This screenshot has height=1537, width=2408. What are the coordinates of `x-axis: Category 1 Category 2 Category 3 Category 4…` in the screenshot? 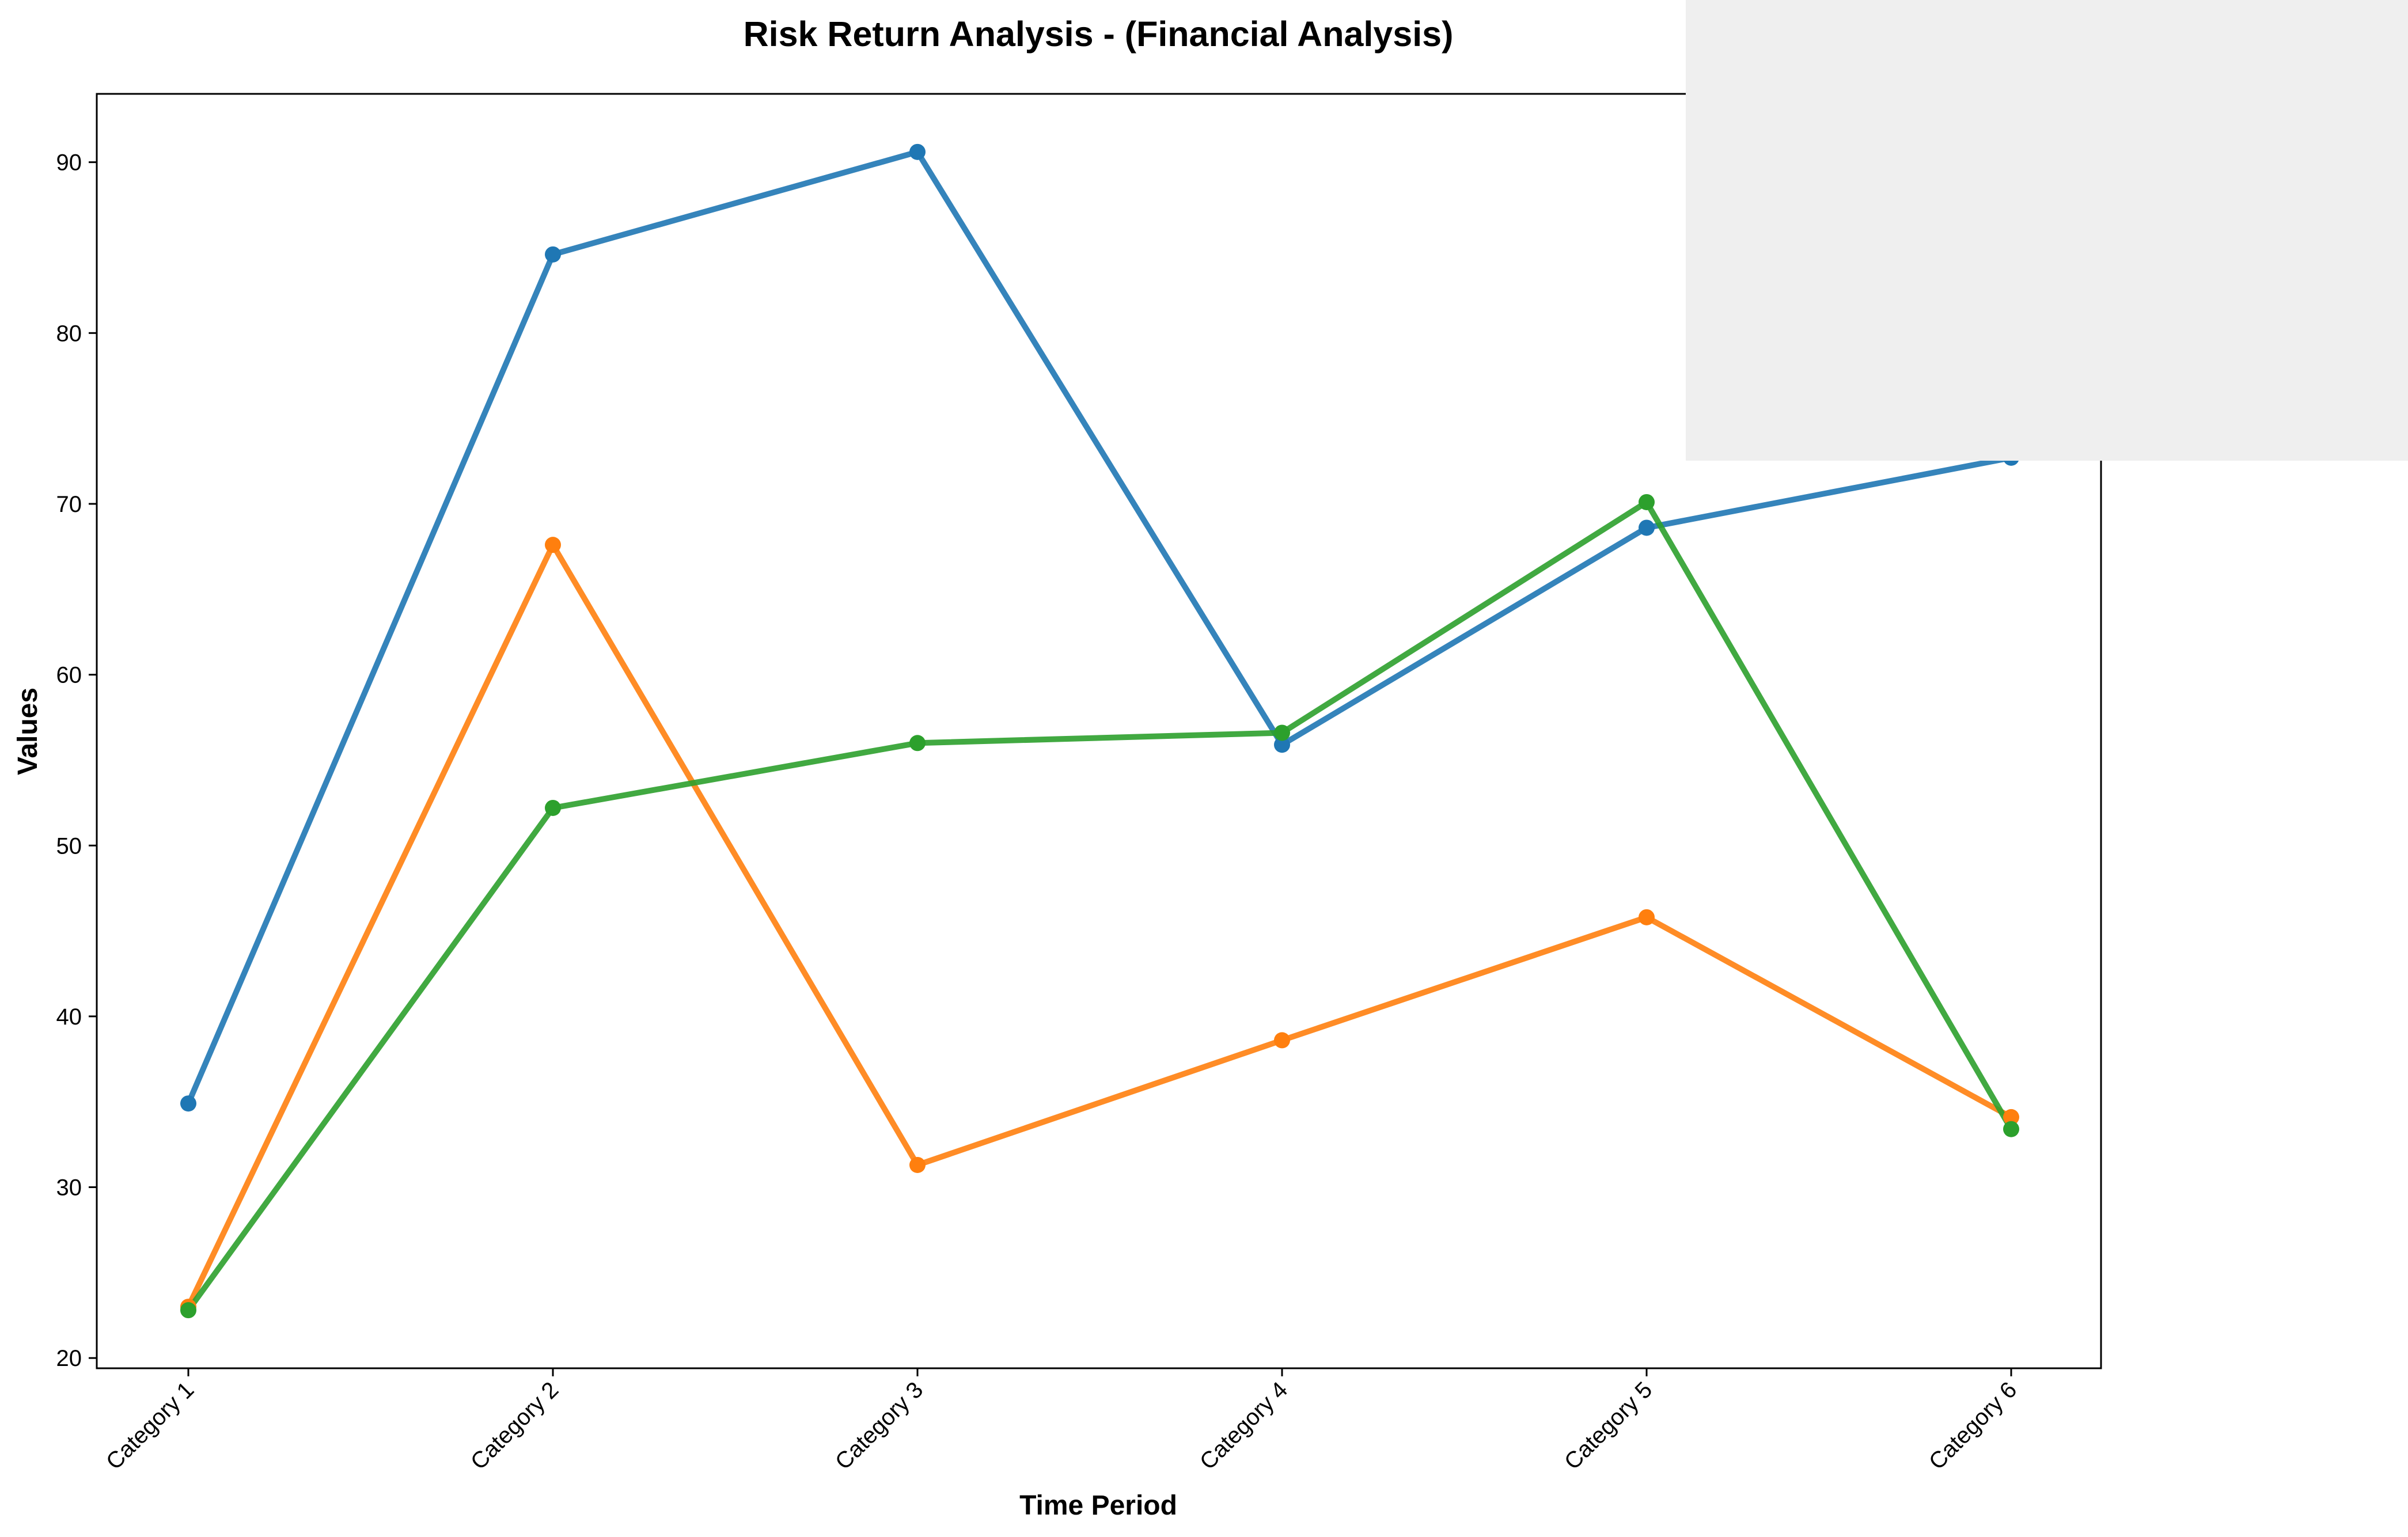 It's located at (1061, 1421).